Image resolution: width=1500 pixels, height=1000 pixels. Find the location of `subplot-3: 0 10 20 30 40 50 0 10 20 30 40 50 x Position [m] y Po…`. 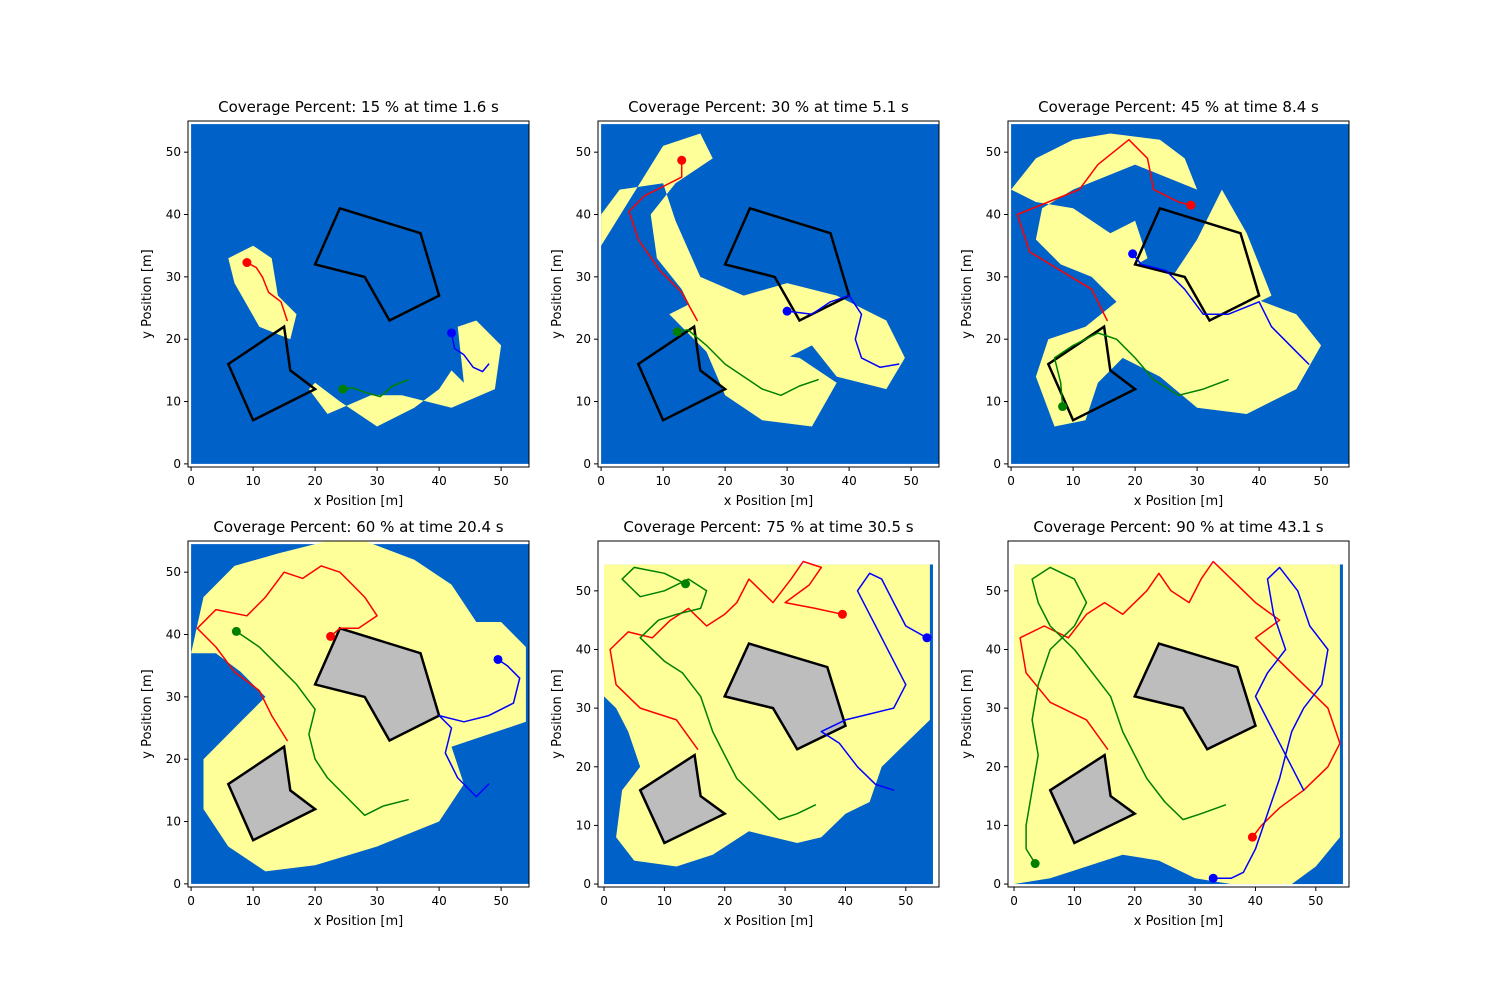

subplot-3: 0 10 20 30 40 50 0 10 20 30 40 50 x Position [m] y Po… is located at coordinates (1155, 303).